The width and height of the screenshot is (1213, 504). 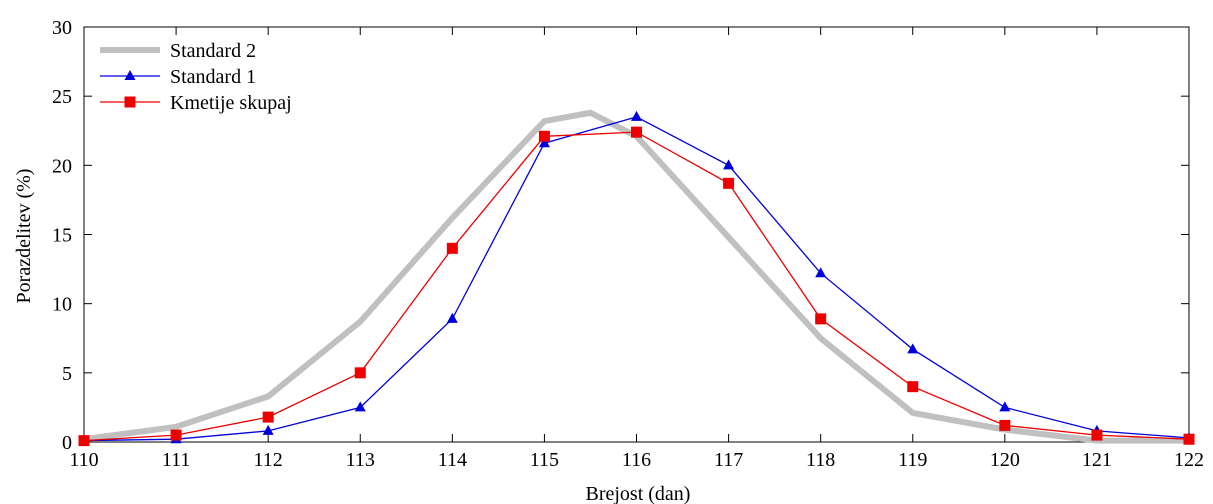 I want to click on legend: Standard 2 Standard 1 Kmetije skupaj, so click(x=196, y=77).